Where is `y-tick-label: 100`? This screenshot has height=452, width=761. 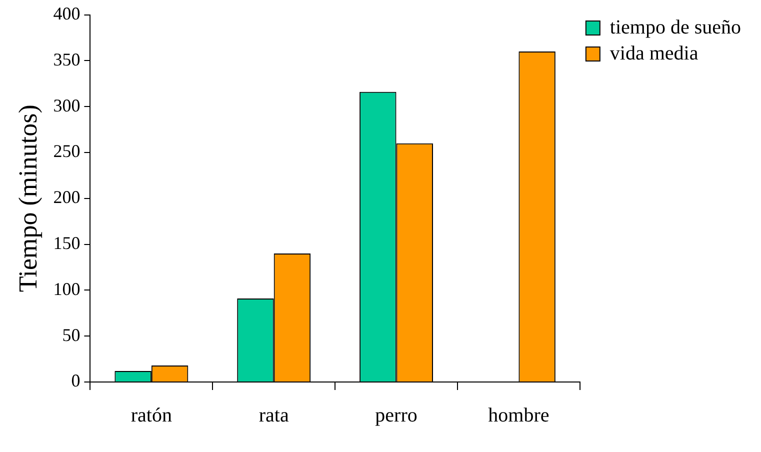
y-tick-label: 100 is located at coordinates (66, 288).